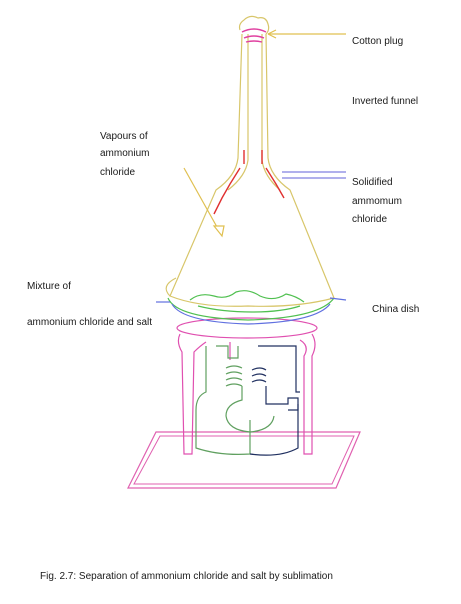 Image resolution: width=461 pixels, height=604 pixels. Describe the element at coordinates (249, 182) in the screenshot. I see `solidified-deposits` at that location.